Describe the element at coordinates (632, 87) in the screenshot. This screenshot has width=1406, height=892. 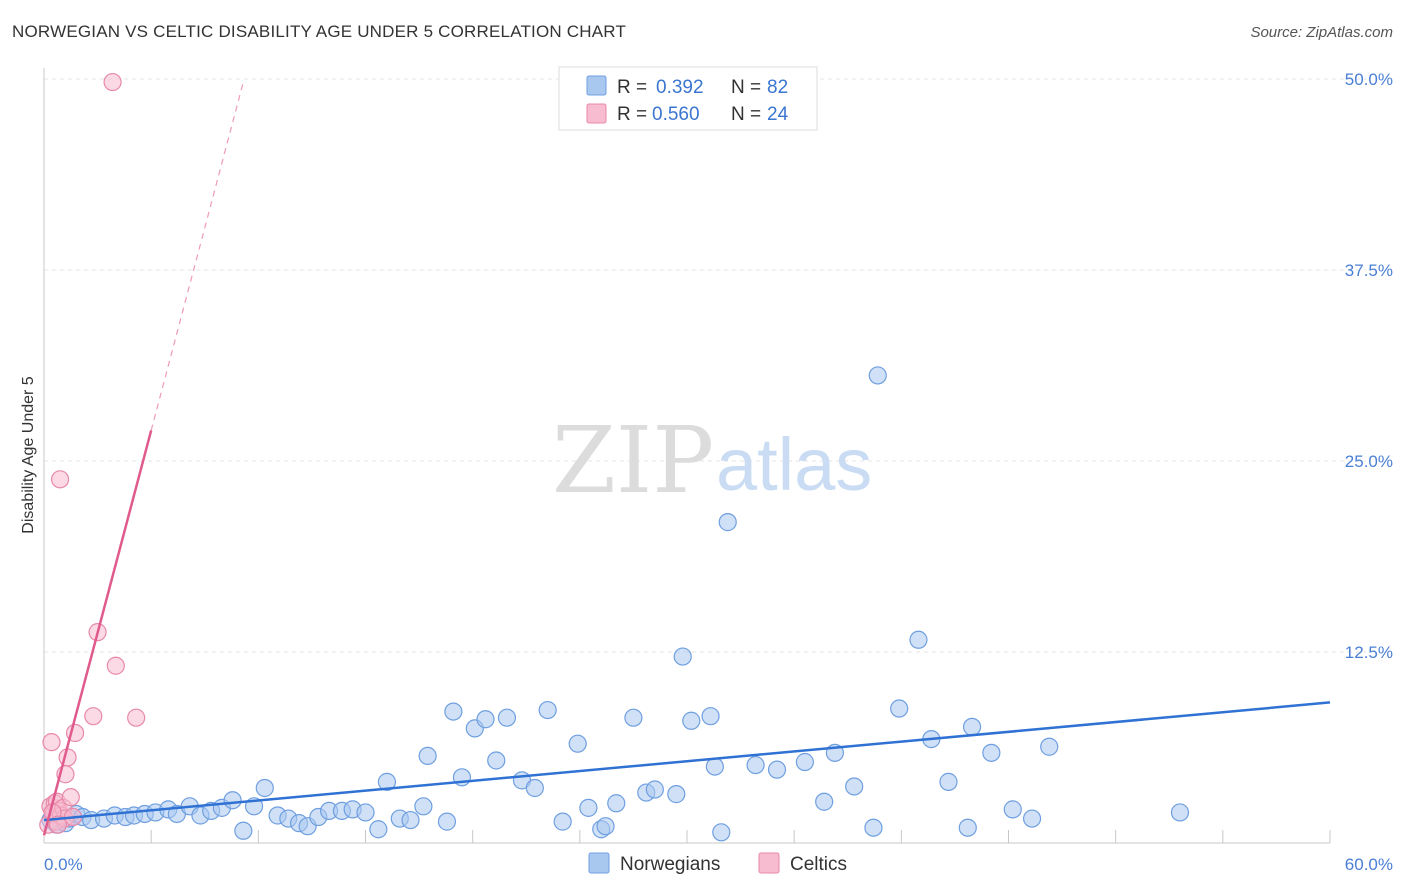
I see `legend-r-label-norwegians: R =` at that location.